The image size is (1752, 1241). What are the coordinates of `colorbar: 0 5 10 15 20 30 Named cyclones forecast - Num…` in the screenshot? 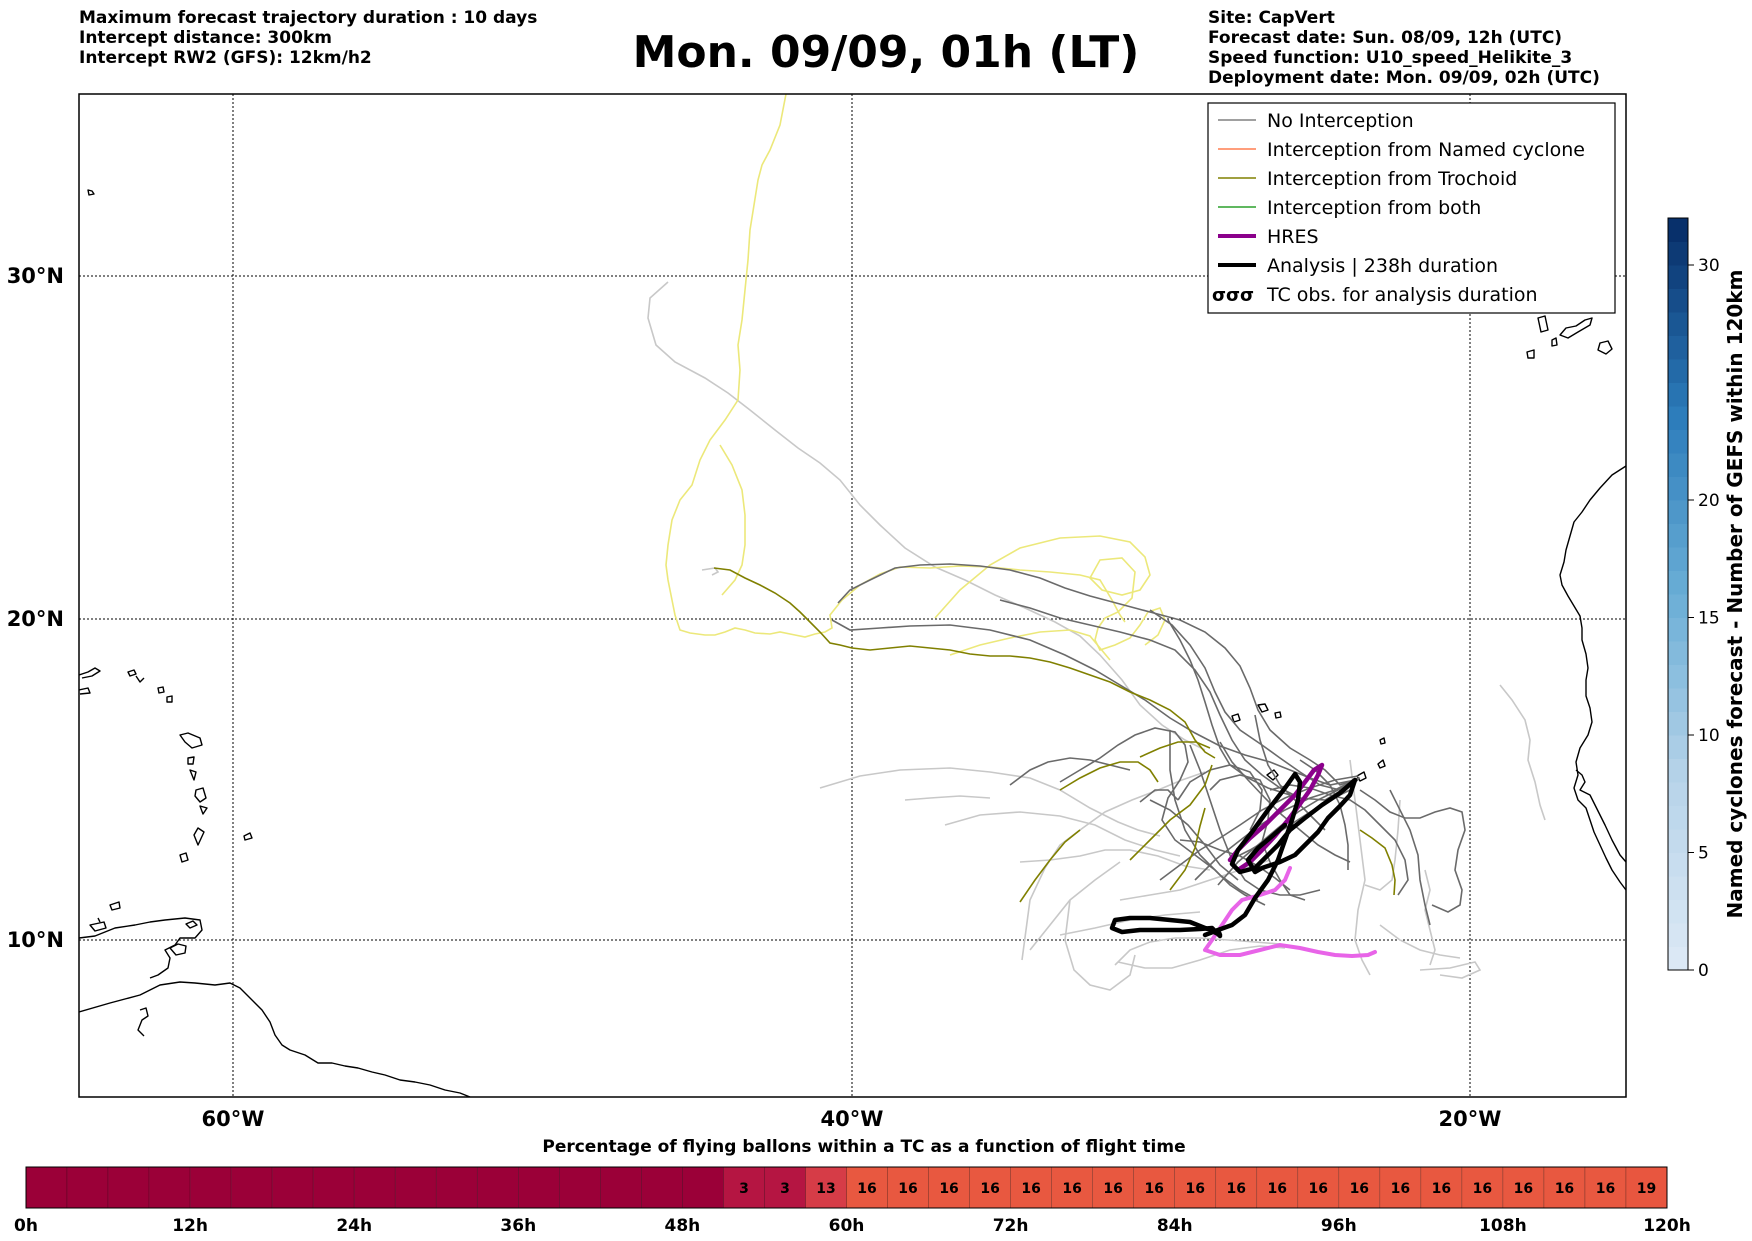 It's located at (1707, 599).